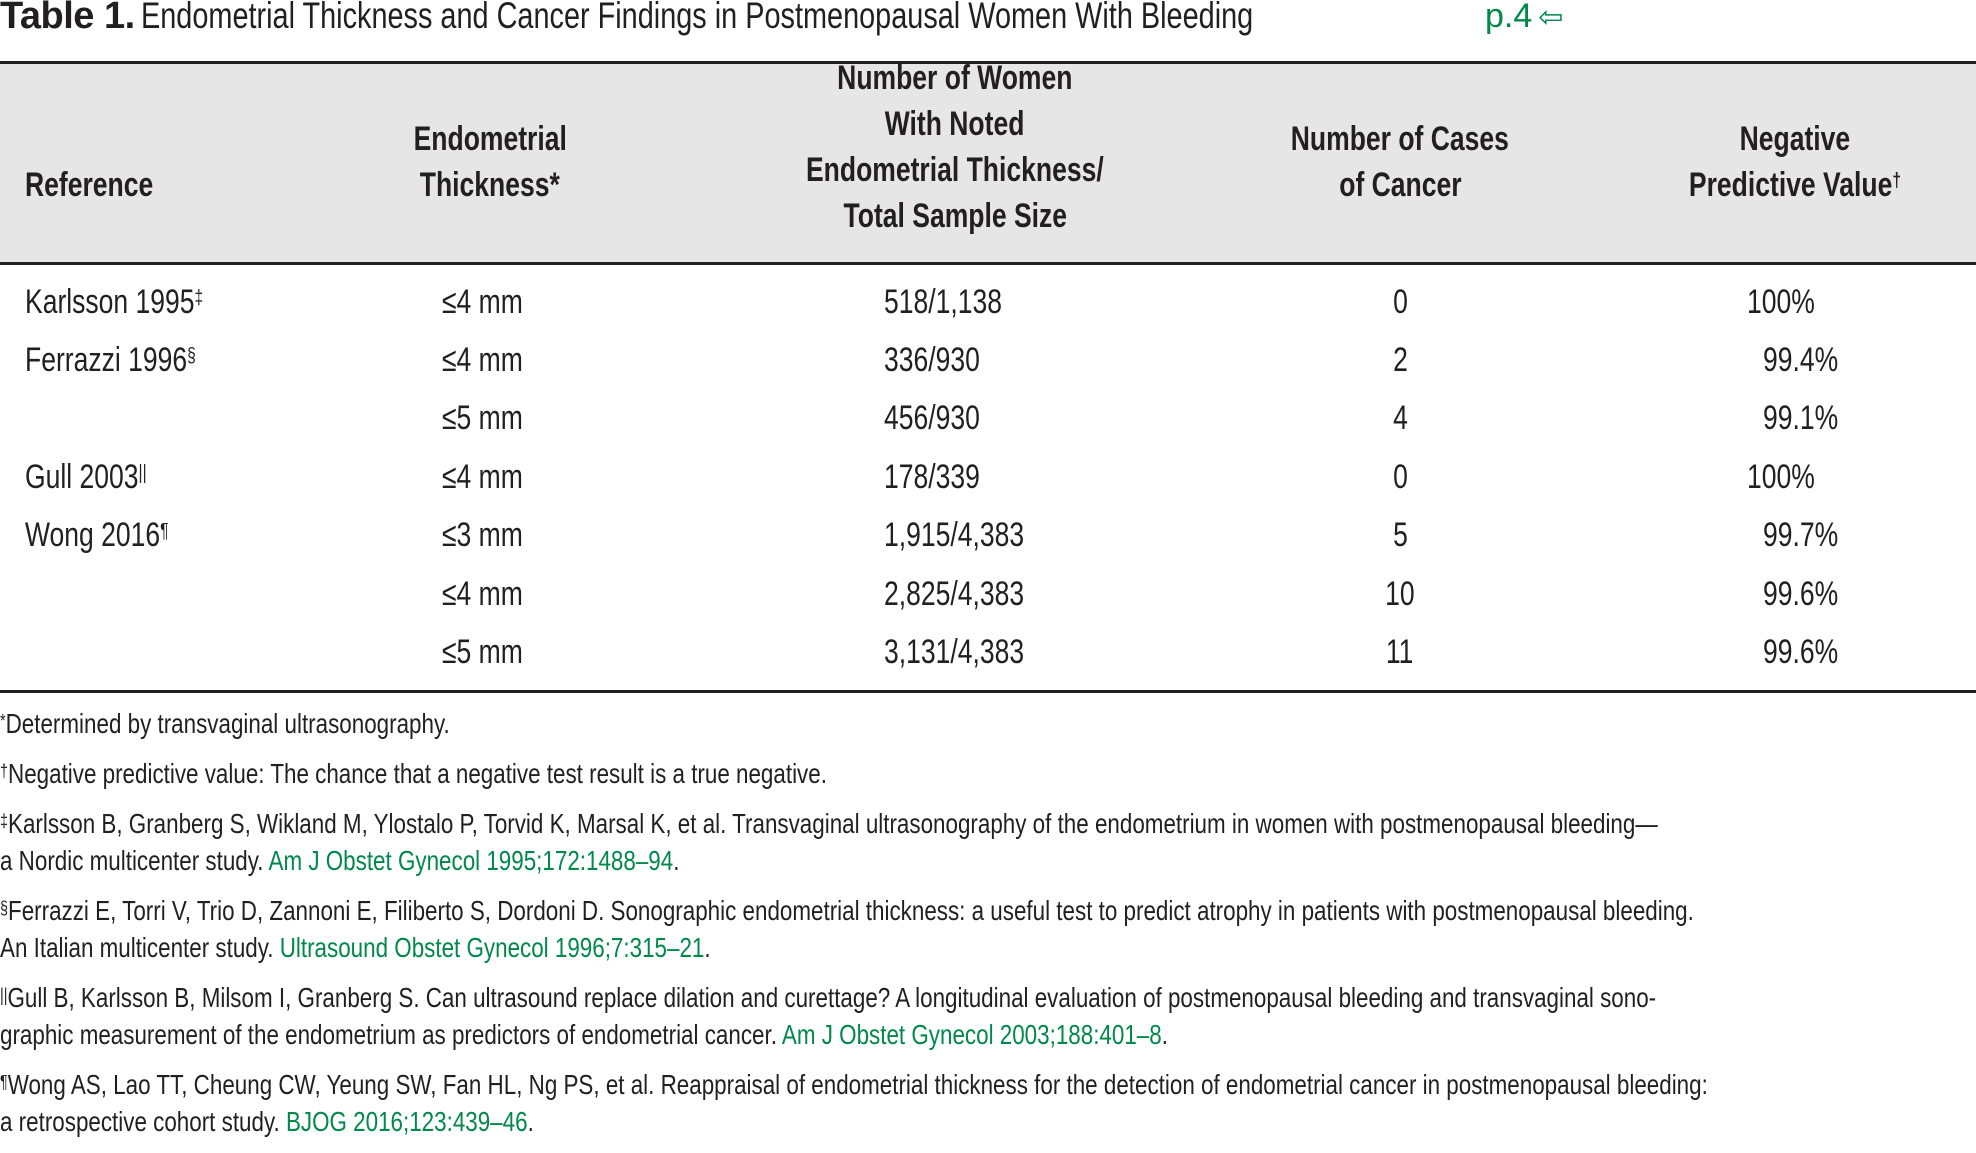 The height and width of the screenshot is (1153, 1976). What do you see at coordinates (988, 418) in the screenshot?
I see `table-row: ≤5 mm 456/930 4 99.1%` at bounding box center [988, 418].